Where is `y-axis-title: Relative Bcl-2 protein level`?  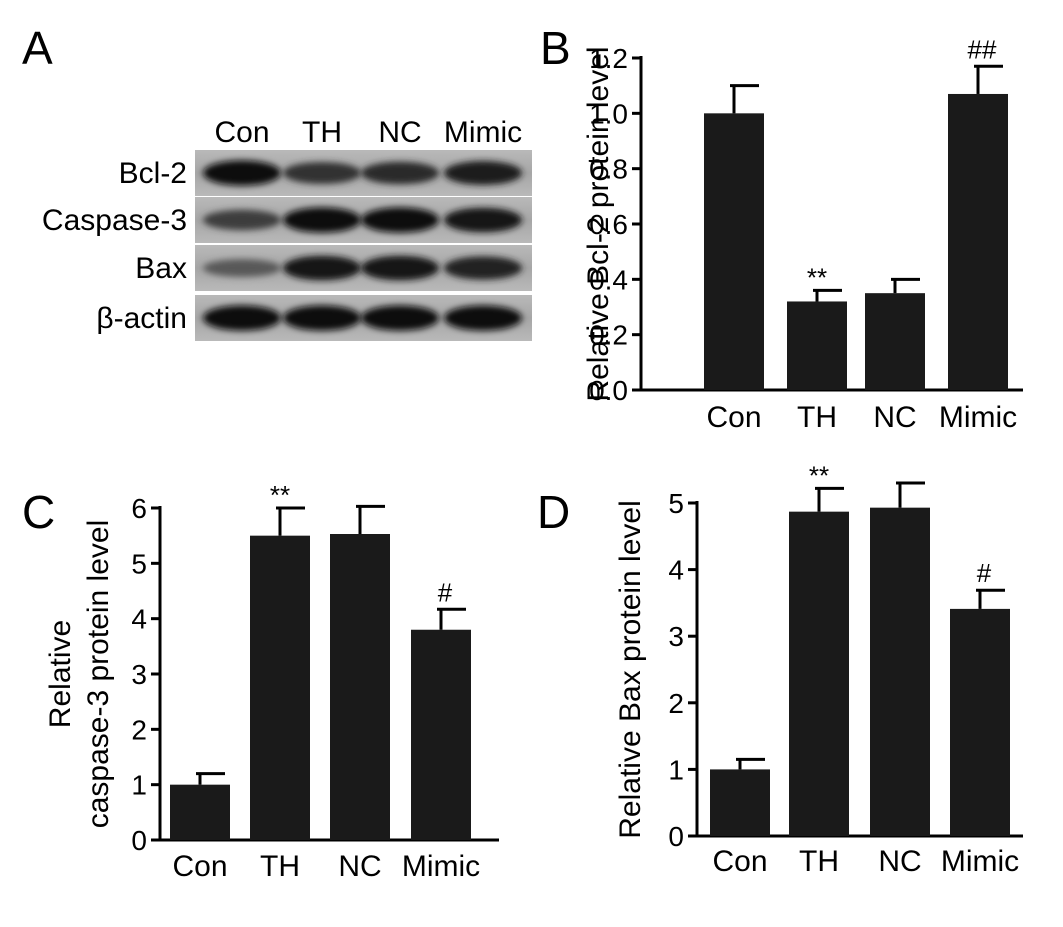 y-axis-title: Relative Bcl-2 protein level is located at coordinates (598, 223).